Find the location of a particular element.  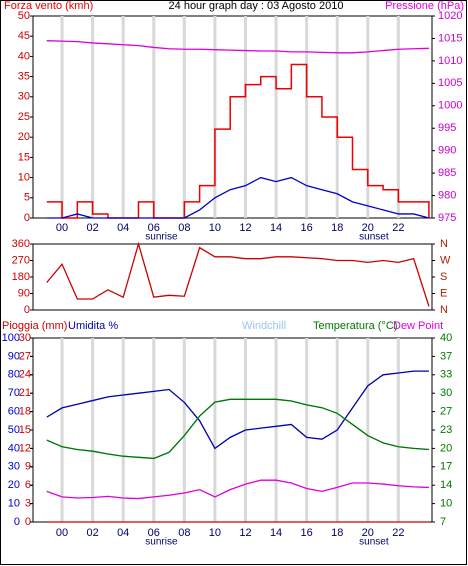

legend-entry: Windchill is located at coordinates (264, 326).